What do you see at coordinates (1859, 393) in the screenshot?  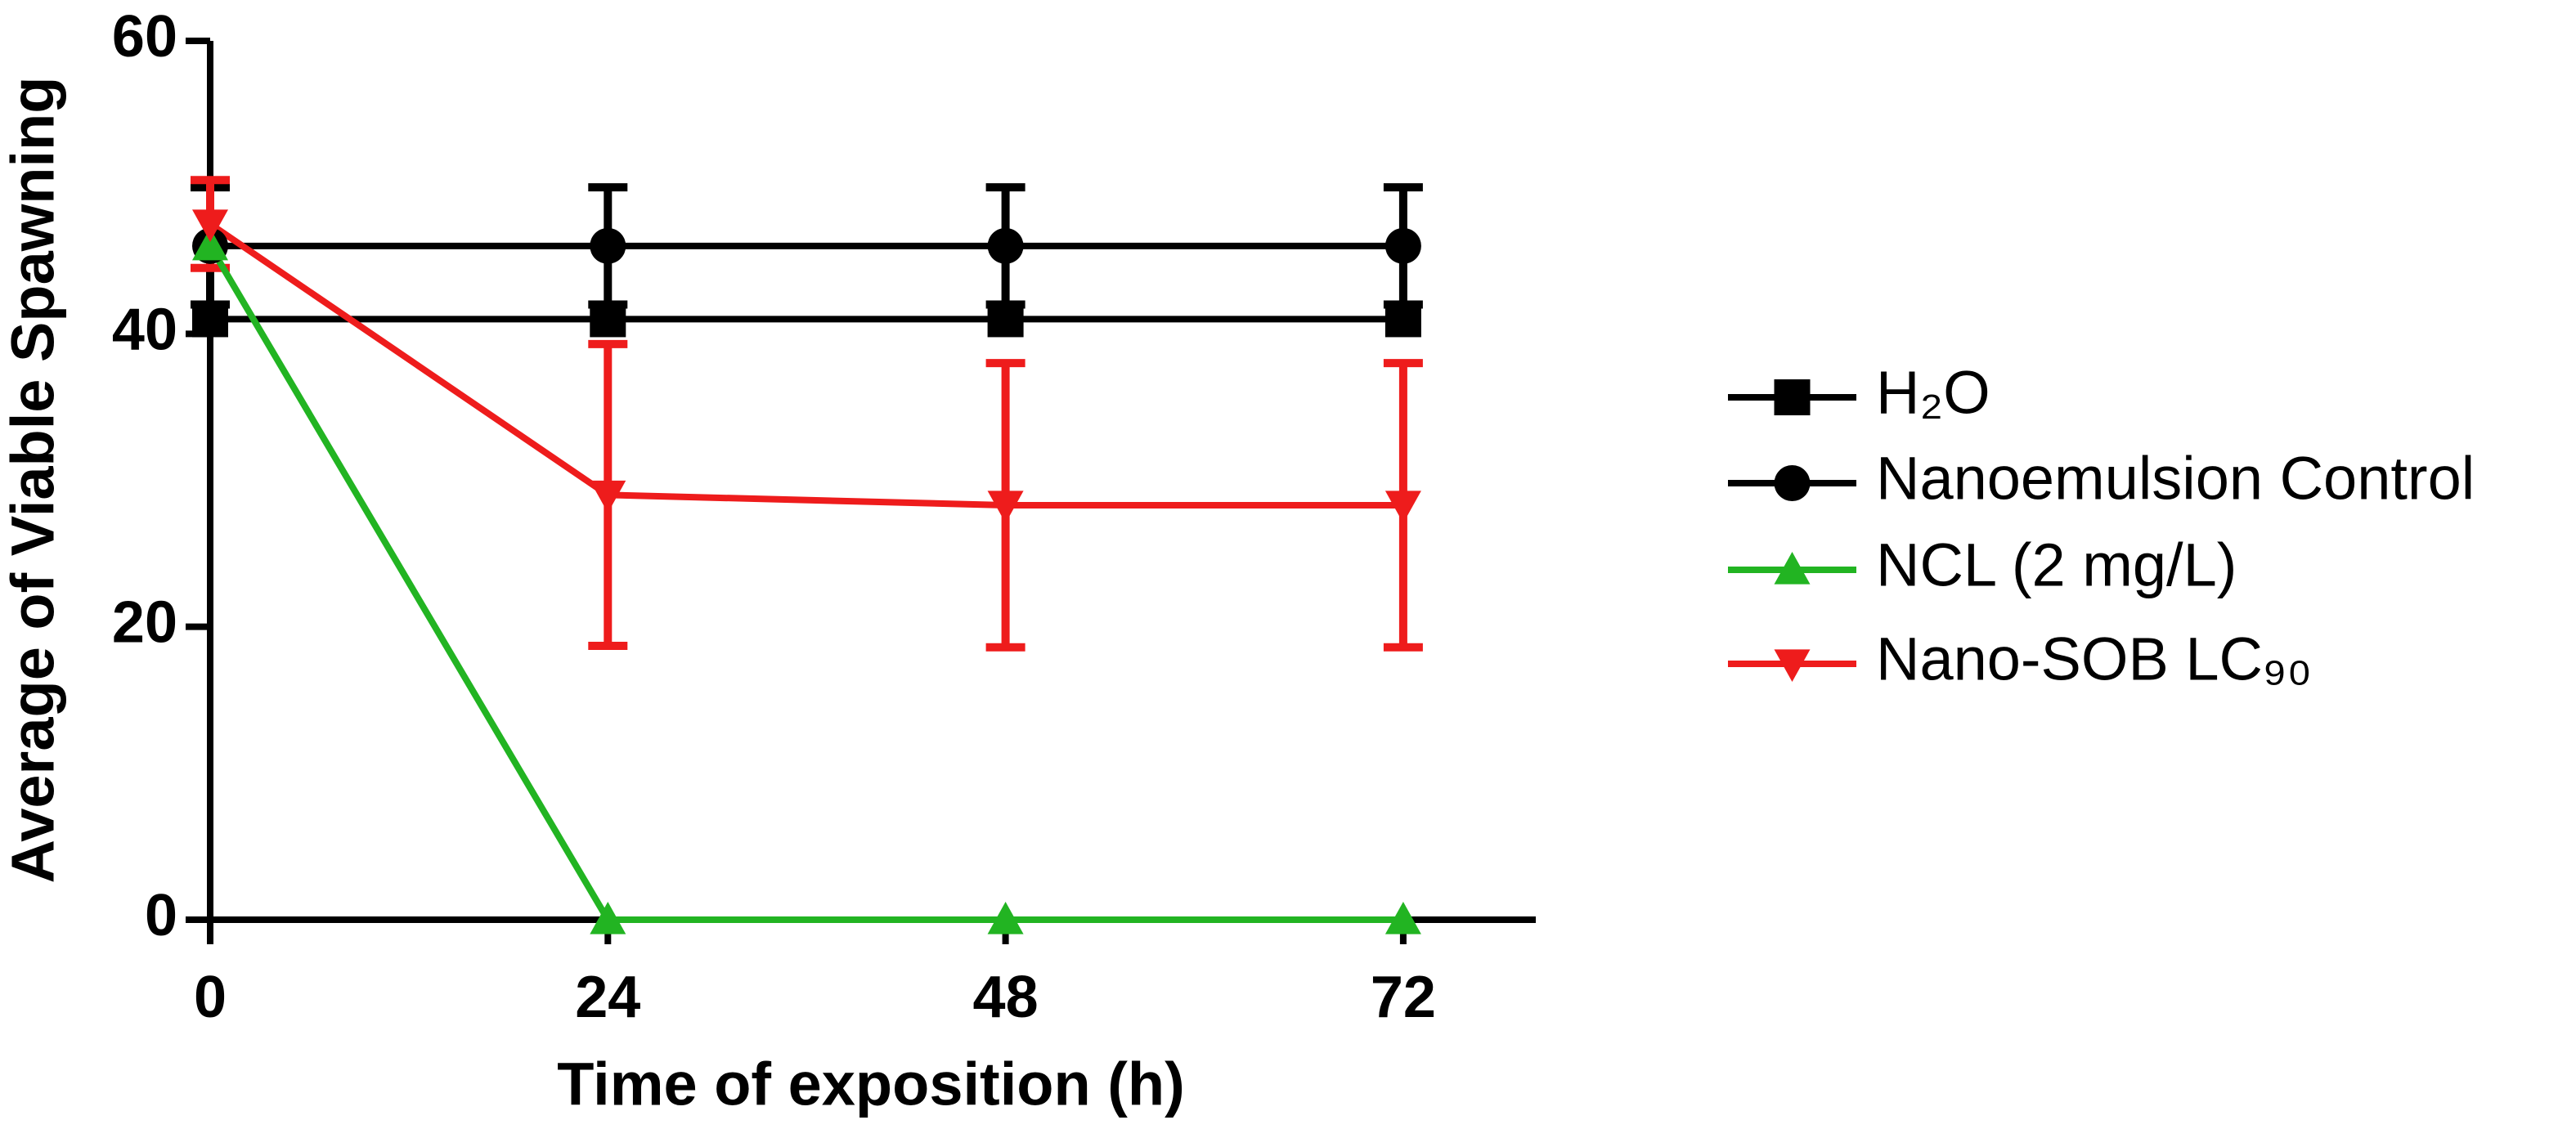 I see `legend-item: H₂O` at bounding box center [1859, 393].